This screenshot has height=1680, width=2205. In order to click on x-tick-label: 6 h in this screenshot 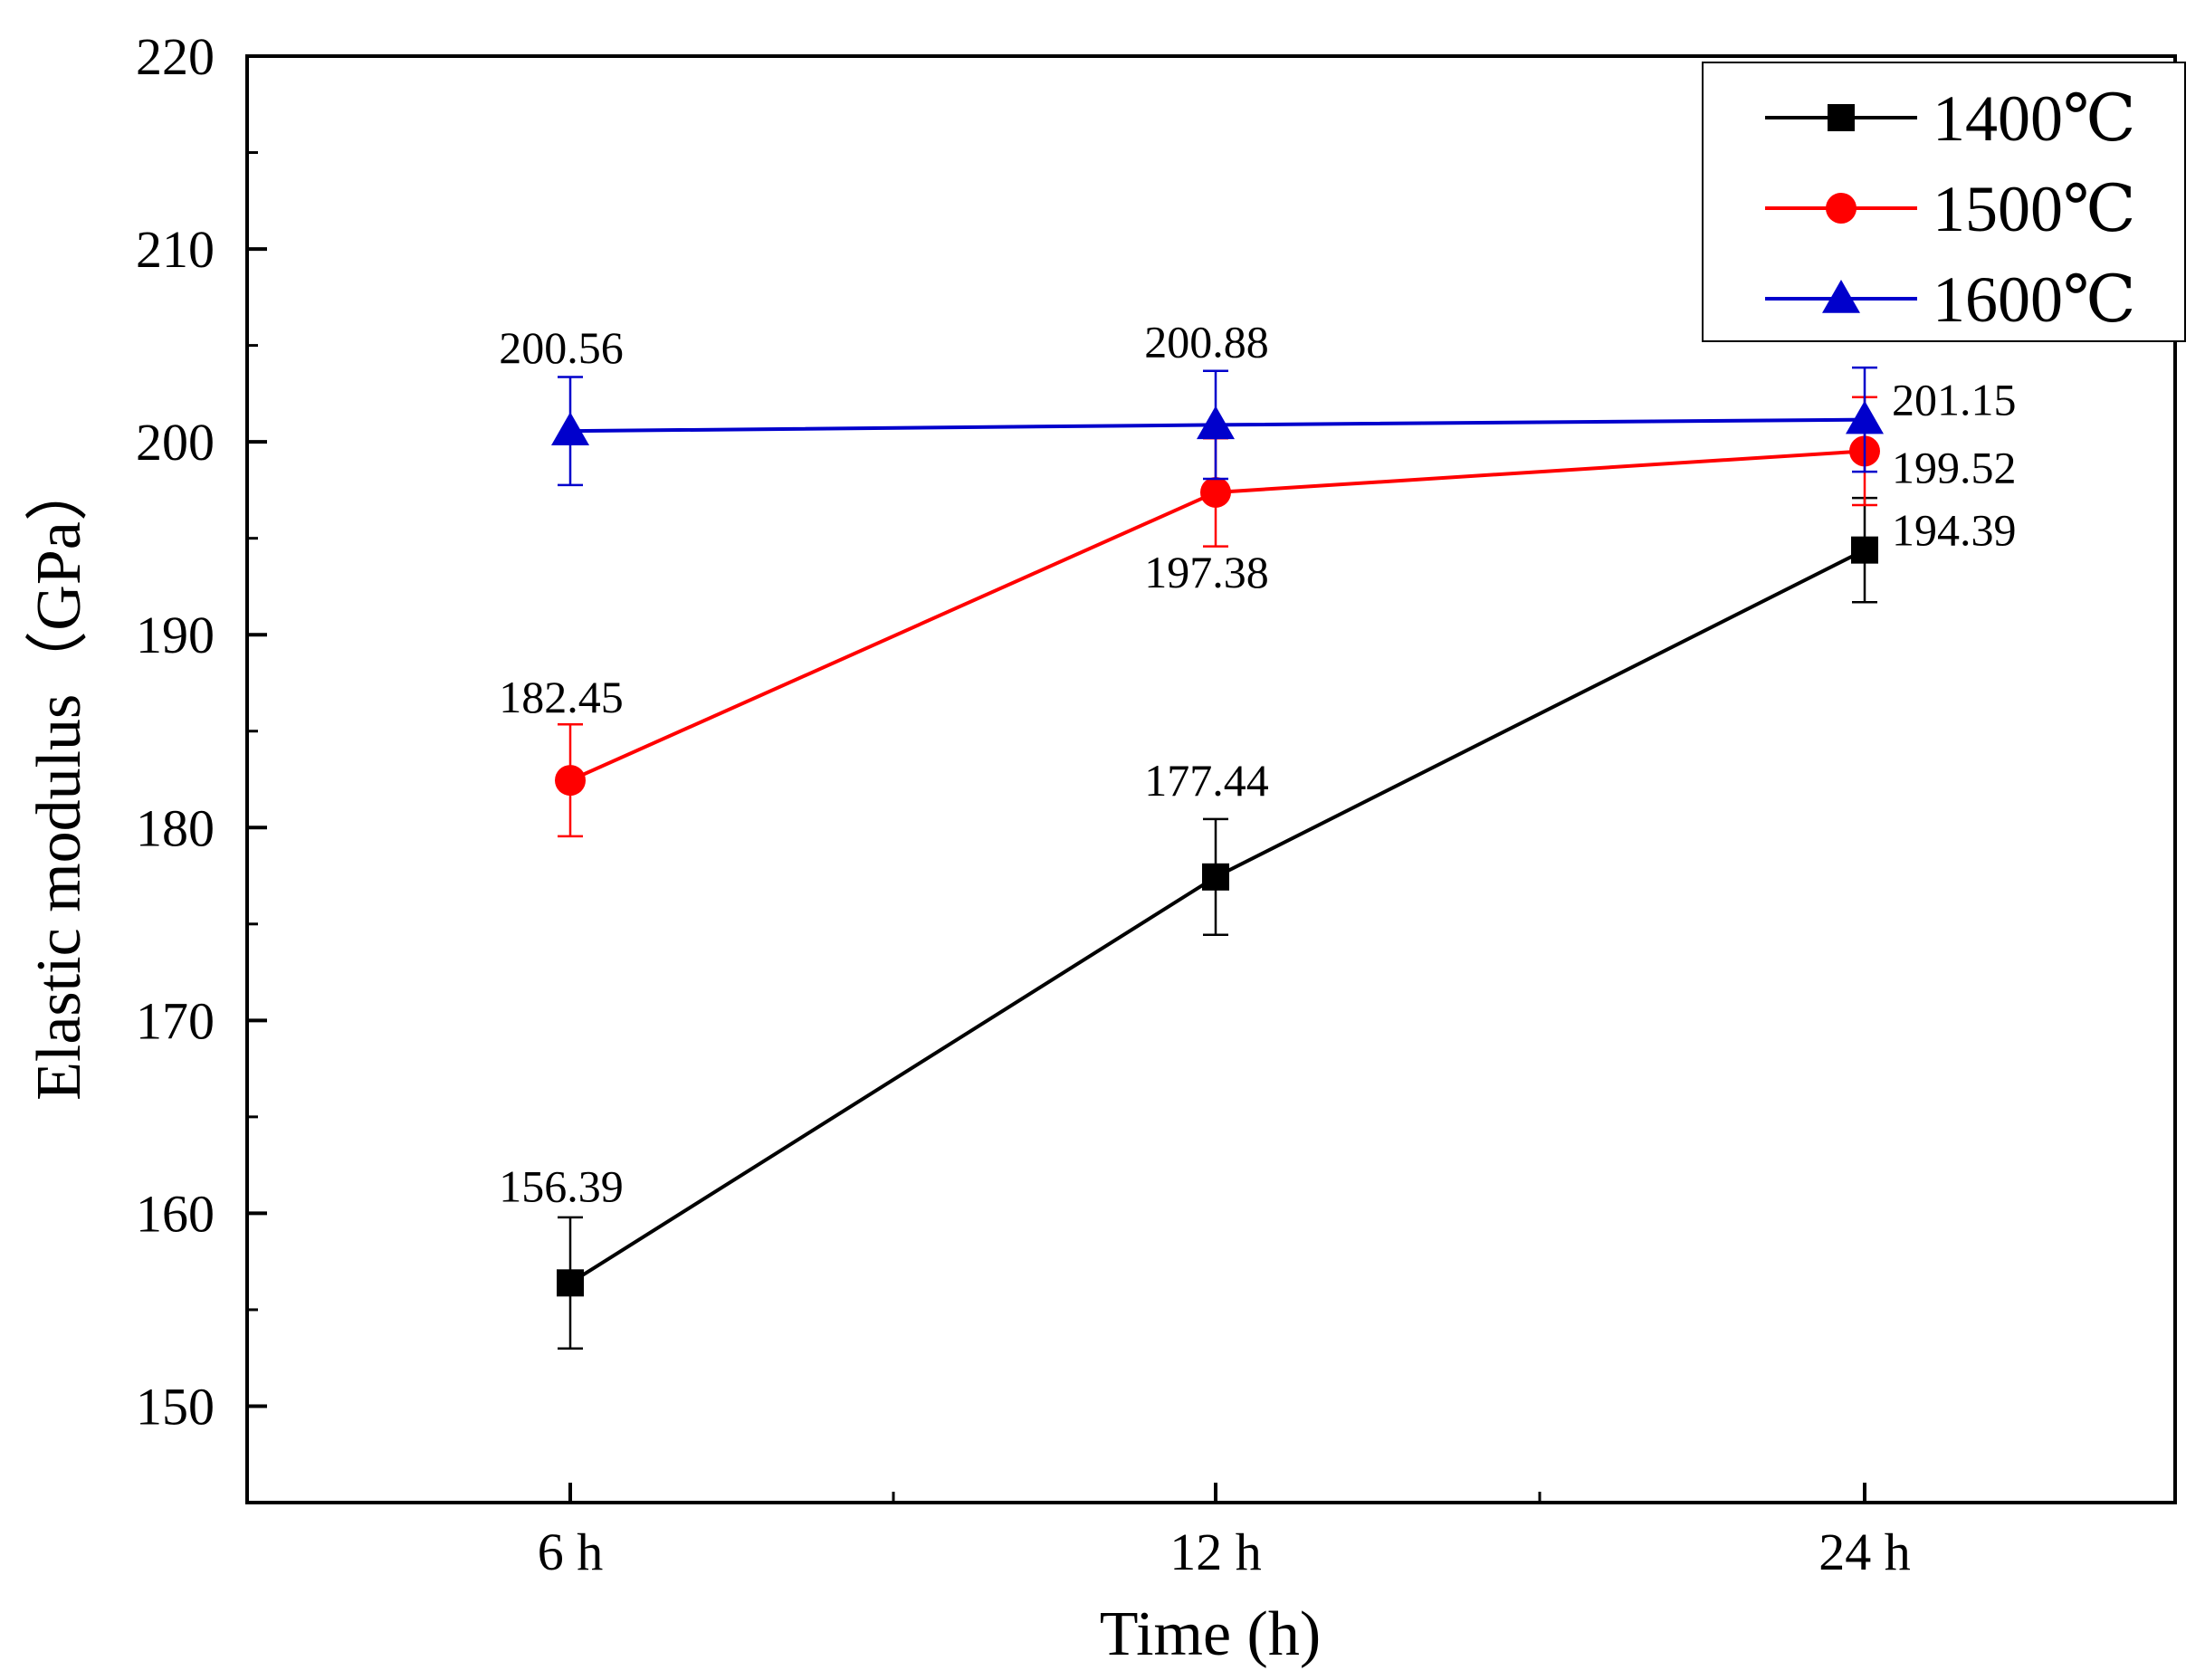, I will do `click(571, 1551)`.